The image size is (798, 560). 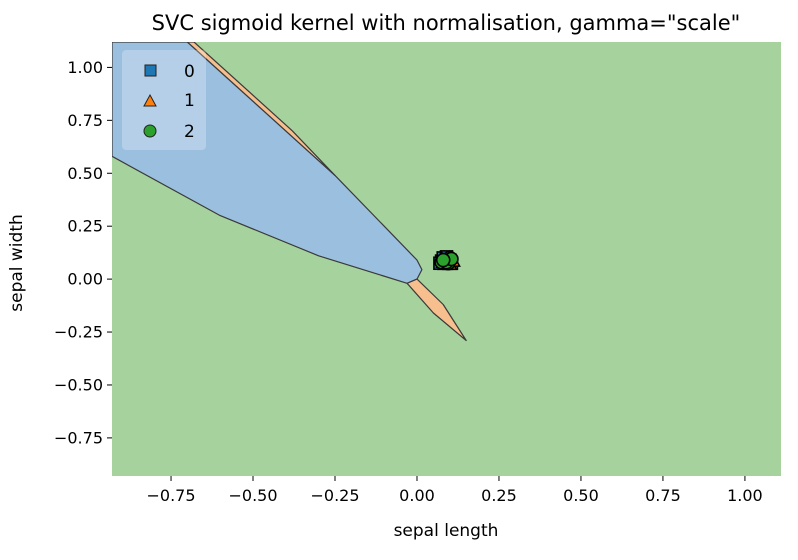 What do you see at coordinates (446, 531) in the screenshot?
I see `x-axis-label: sepal length` at bounding box center [446, 531].